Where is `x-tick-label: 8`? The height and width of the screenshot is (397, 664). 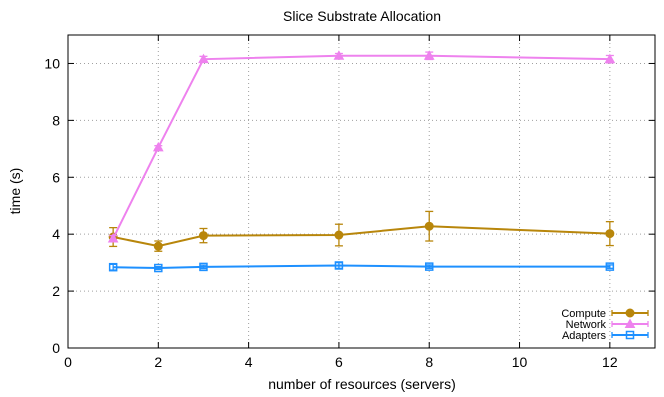
x-tick-label: 8 is located at coordinates (429, 362).